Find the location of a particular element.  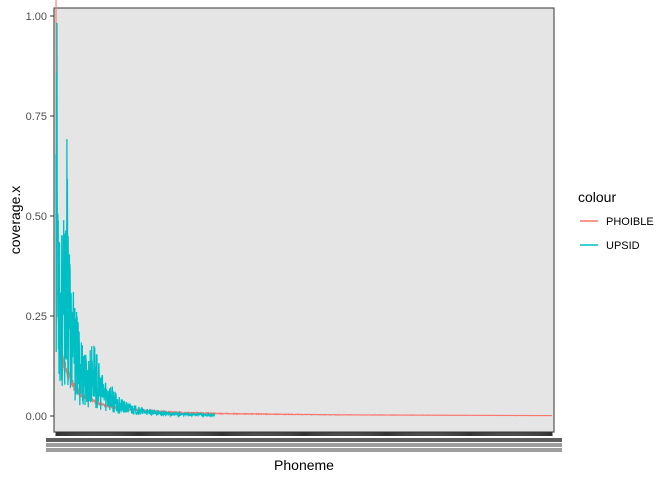

legend-label-upsid: UPSID is located at coordinates (623, 246).